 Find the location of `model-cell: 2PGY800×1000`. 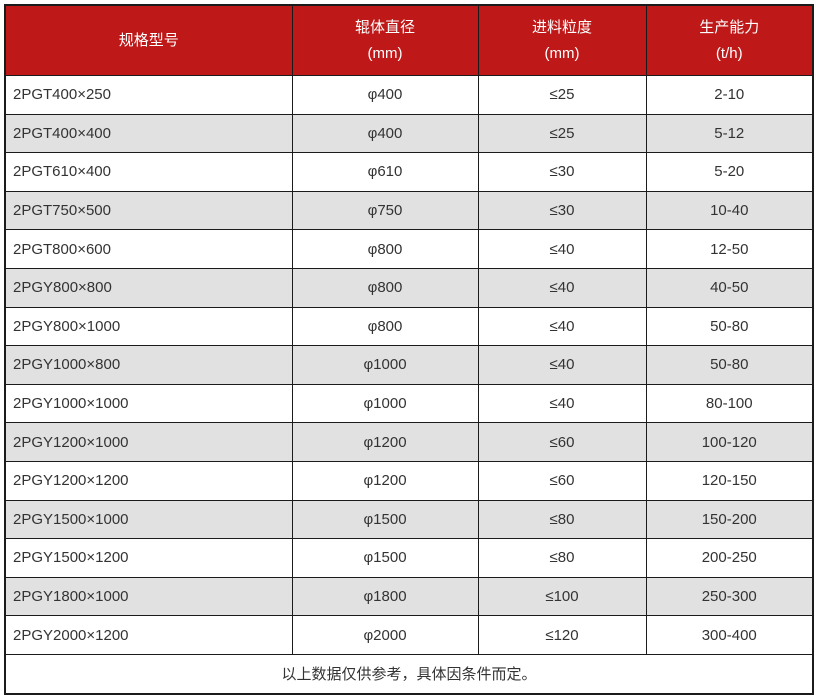

model-cell: 2PGY800×1000 is located at coordinates (148, 326).